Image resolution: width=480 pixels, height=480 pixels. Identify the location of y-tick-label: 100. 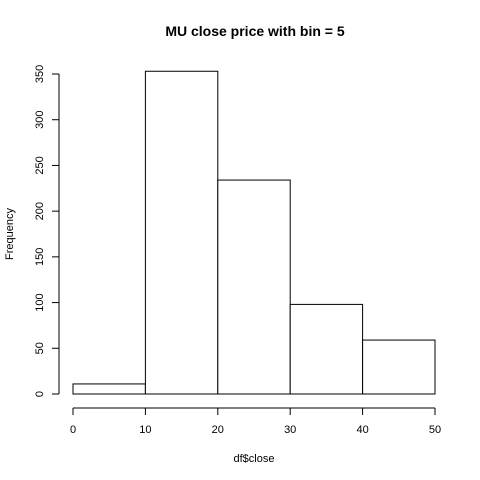
(40, 302).